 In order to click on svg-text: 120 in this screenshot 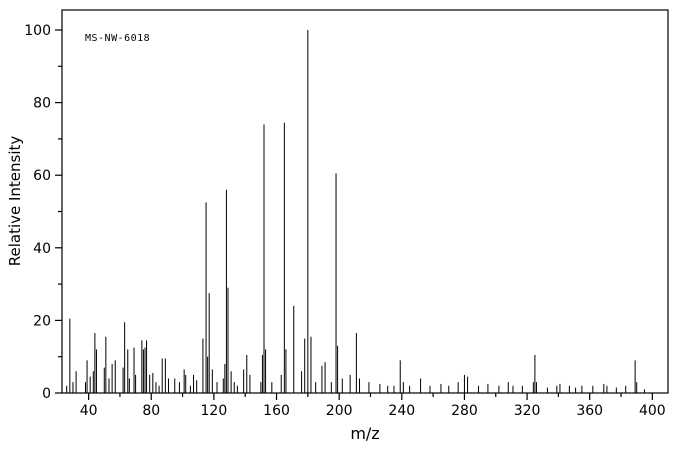, I will do `click(214, 411)`.